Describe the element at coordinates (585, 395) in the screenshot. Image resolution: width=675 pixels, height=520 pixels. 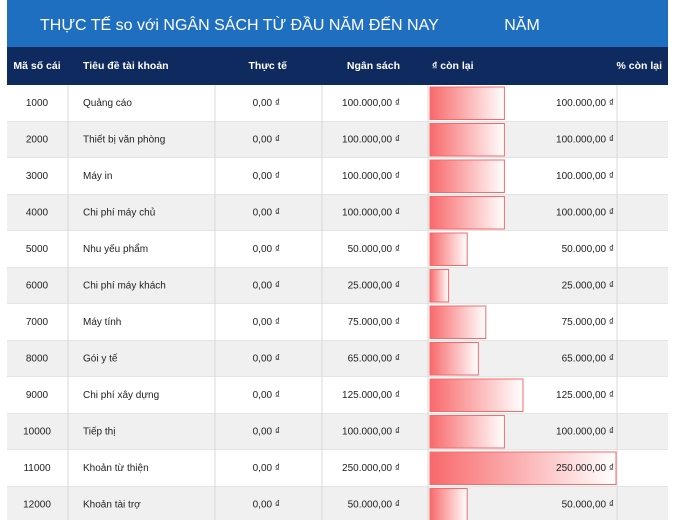
I see `remaining: 125.000,00 ₫` at that location.